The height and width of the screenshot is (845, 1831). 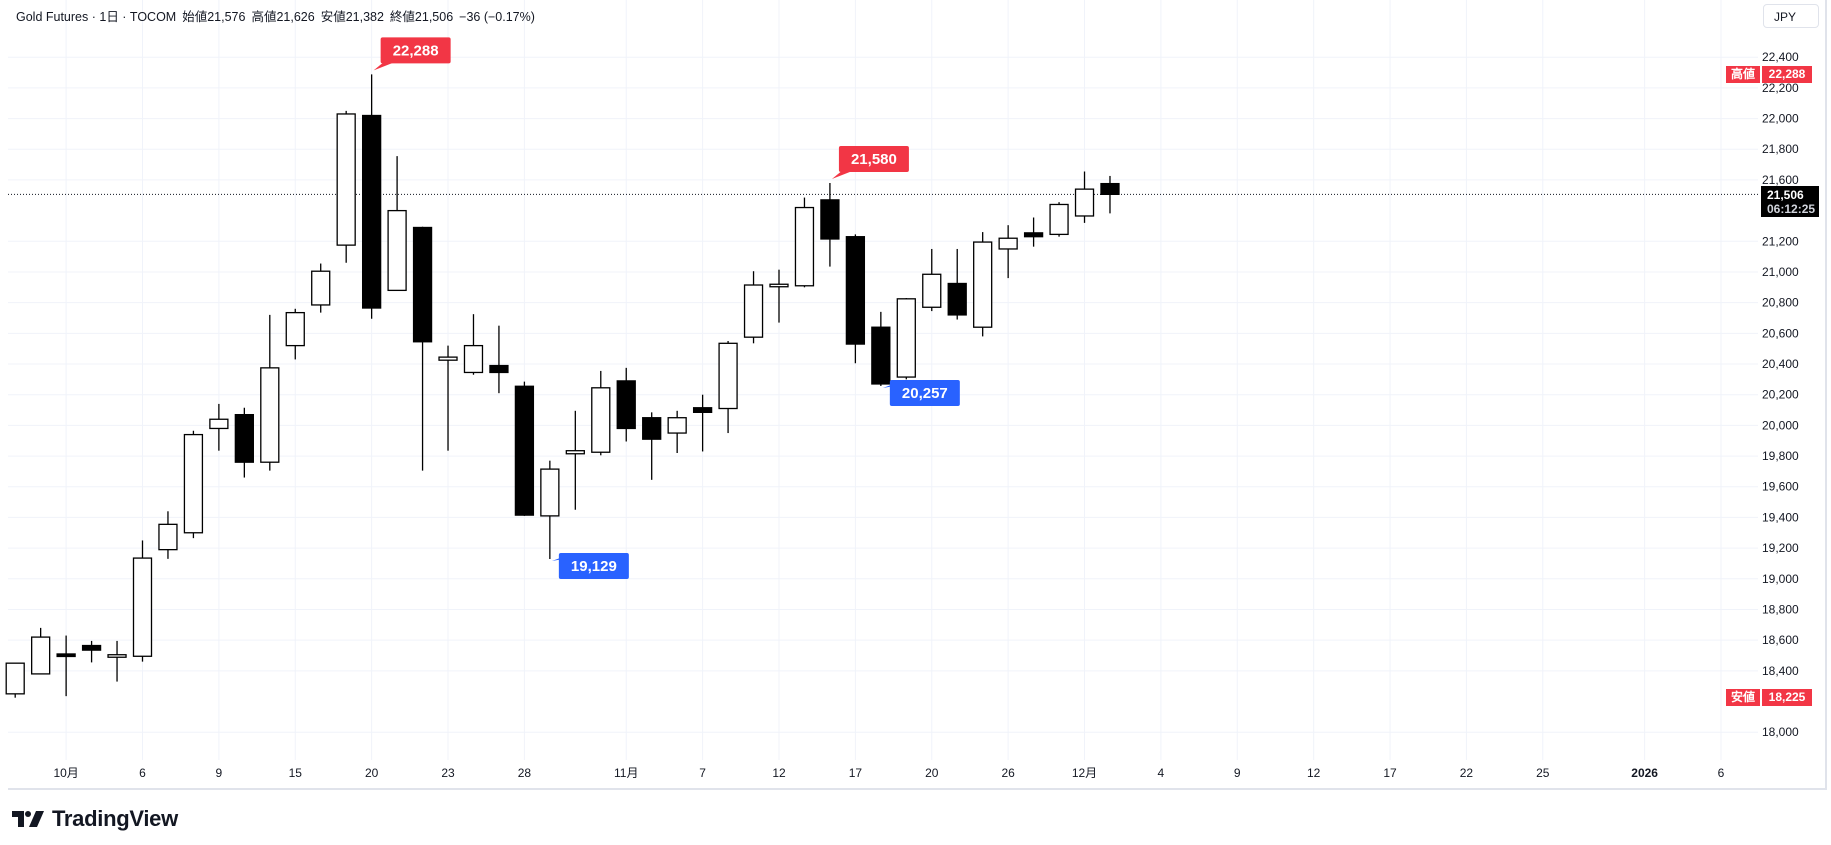 What do you see at coordinates (1780, 180) in the screenshot?
I see `price-tick-label: 21,600` at bounding box center [1780, 180].